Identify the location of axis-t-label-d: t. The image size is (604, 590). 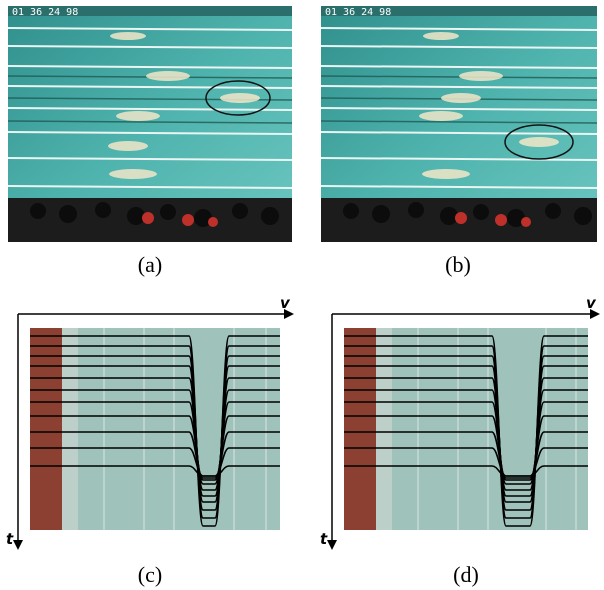
(324, 539).